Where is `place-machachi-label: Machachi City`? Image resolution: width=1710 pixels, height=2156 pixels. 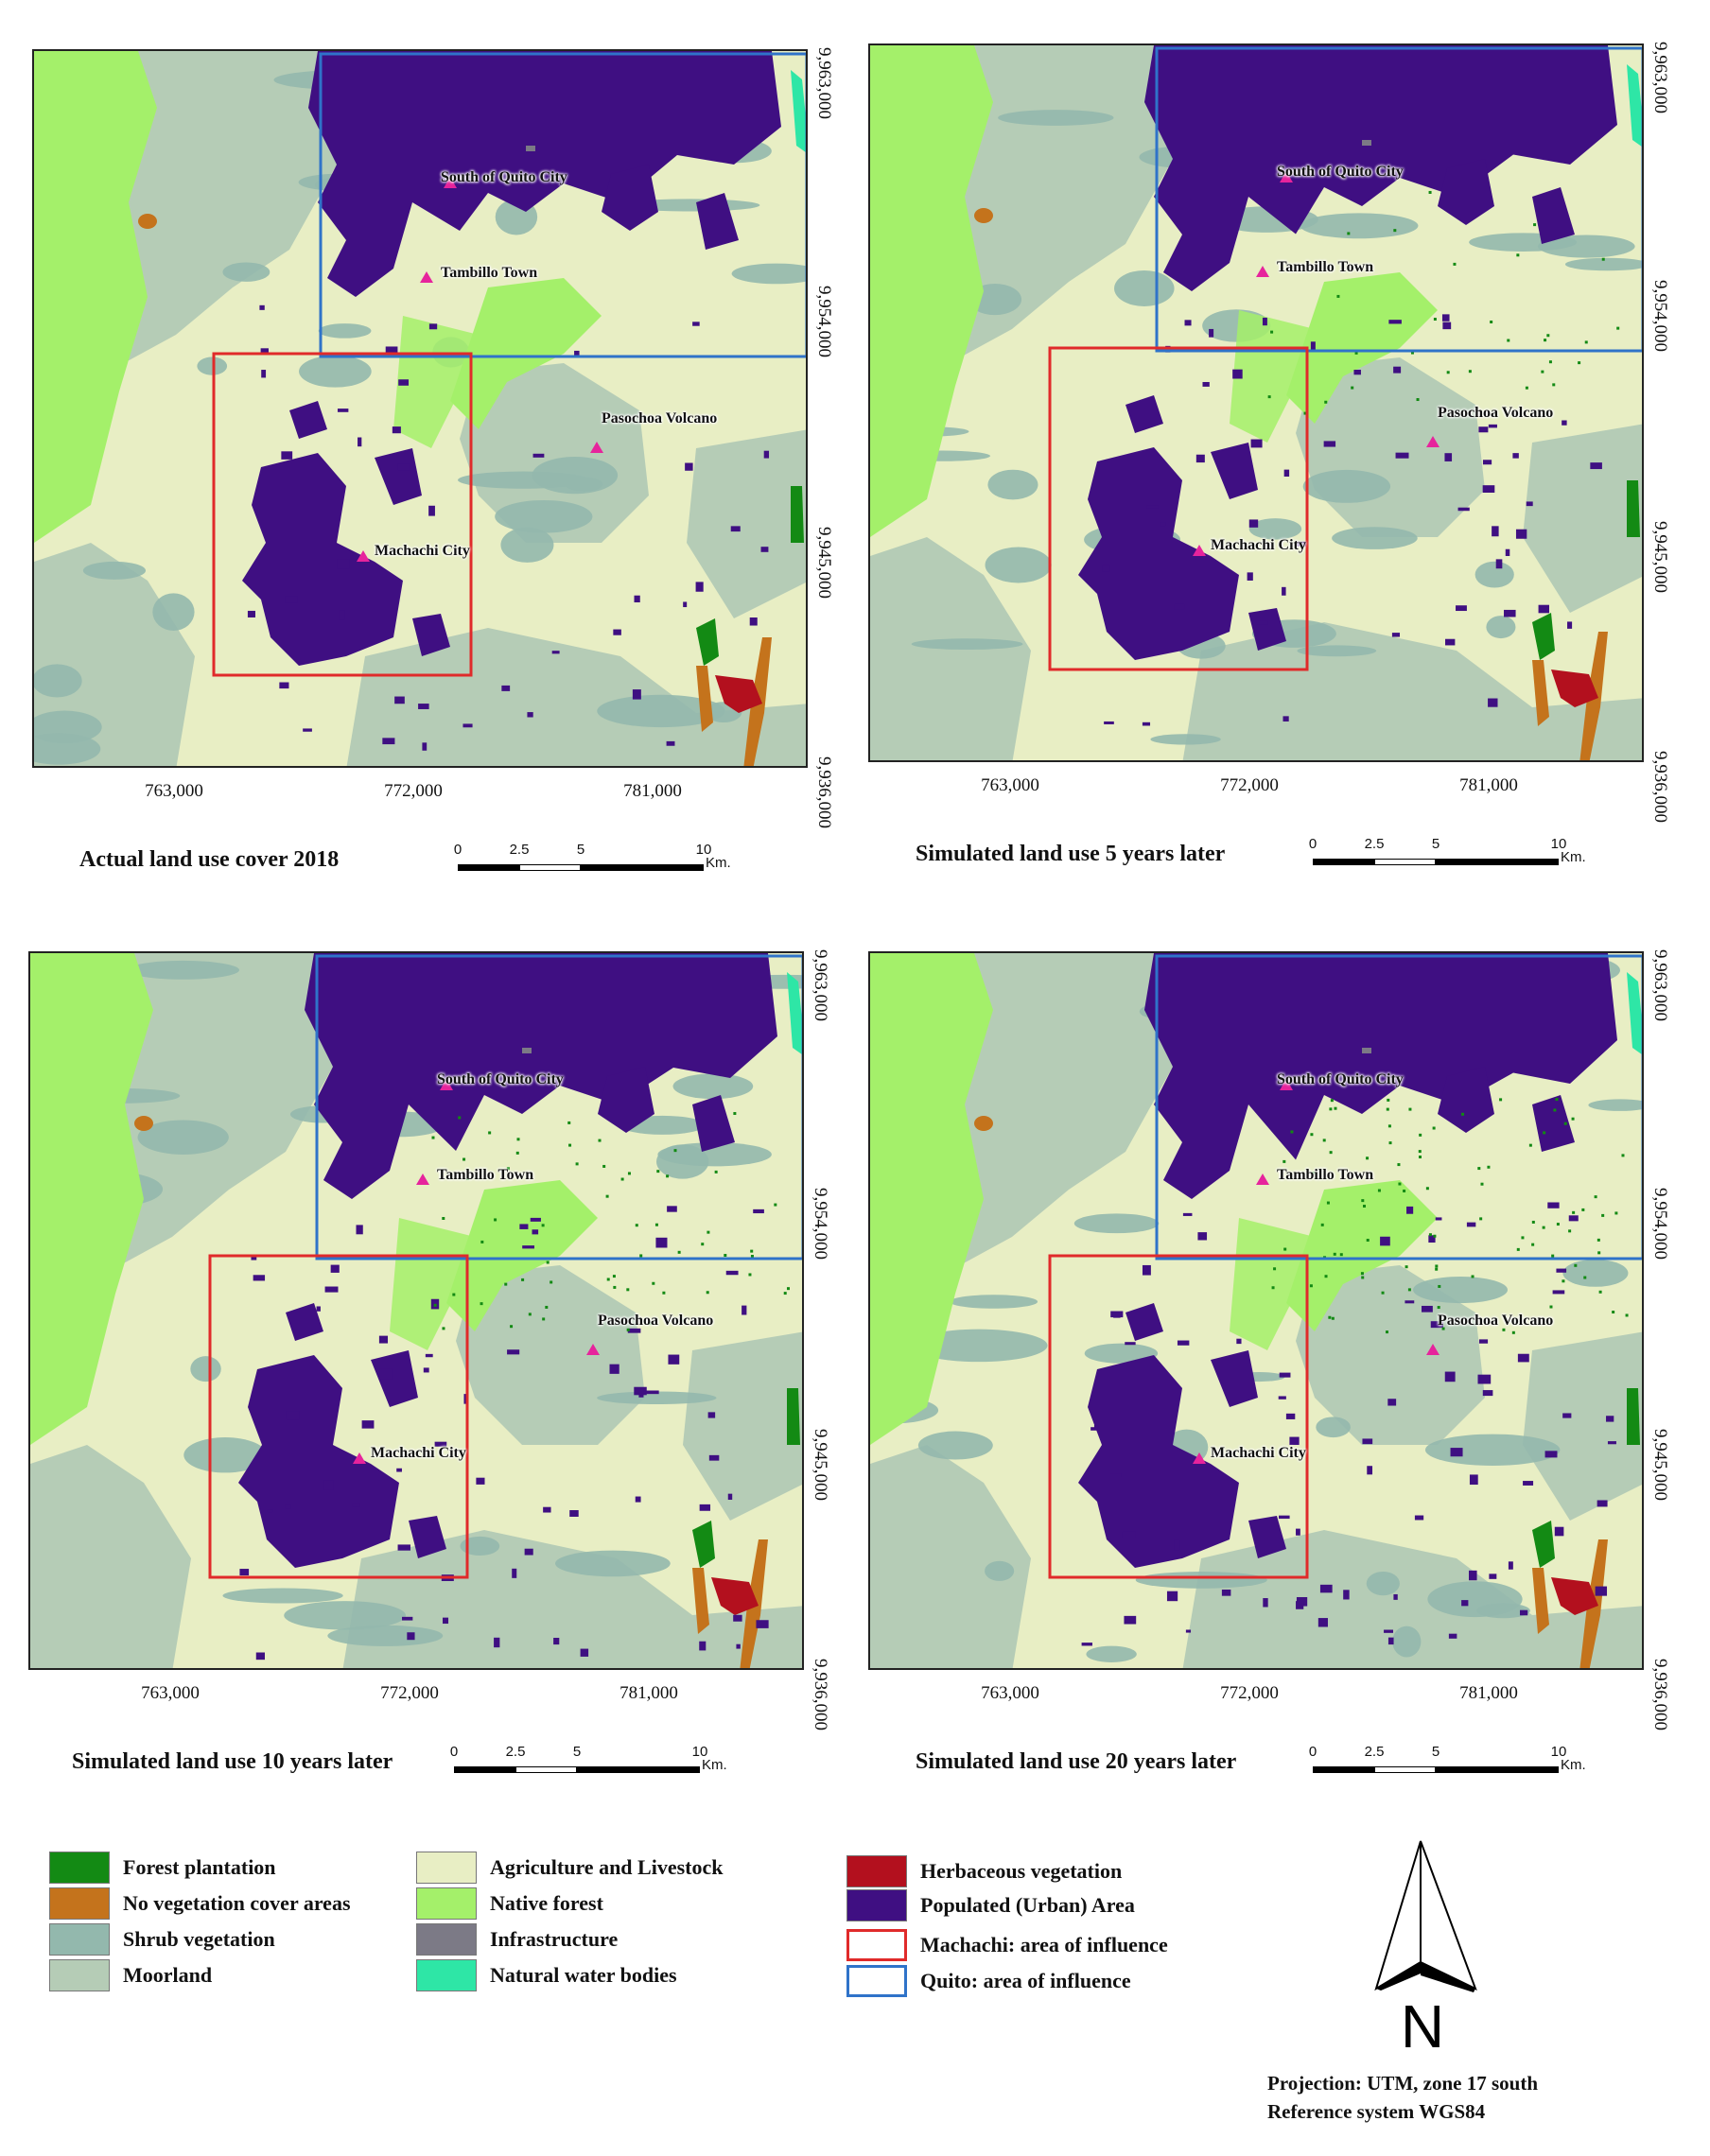 place-machachi-label: Machachi City is located at coordinates (422, 551).